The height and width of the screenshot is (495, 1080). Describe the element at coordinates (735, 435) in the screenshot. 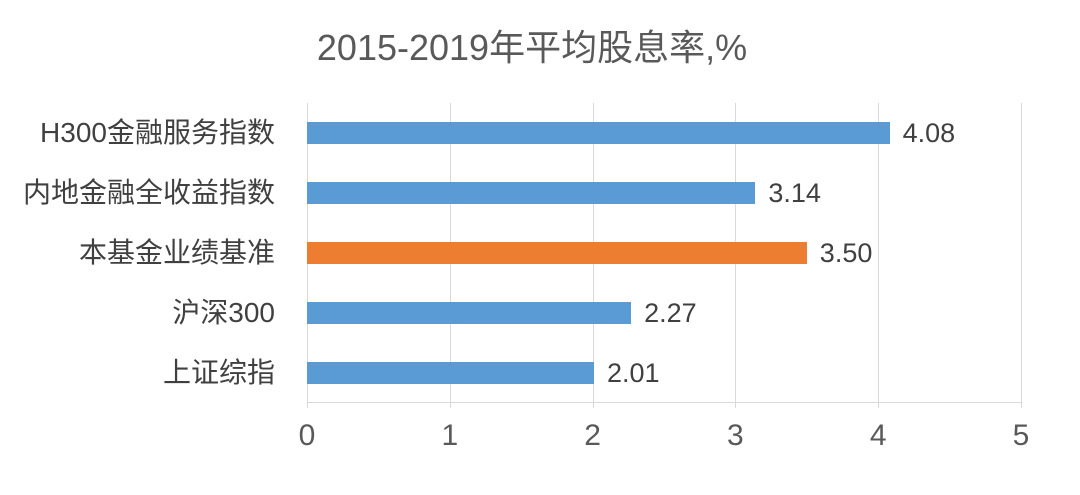

I see `x-axis-tick-label: 3` at that location.